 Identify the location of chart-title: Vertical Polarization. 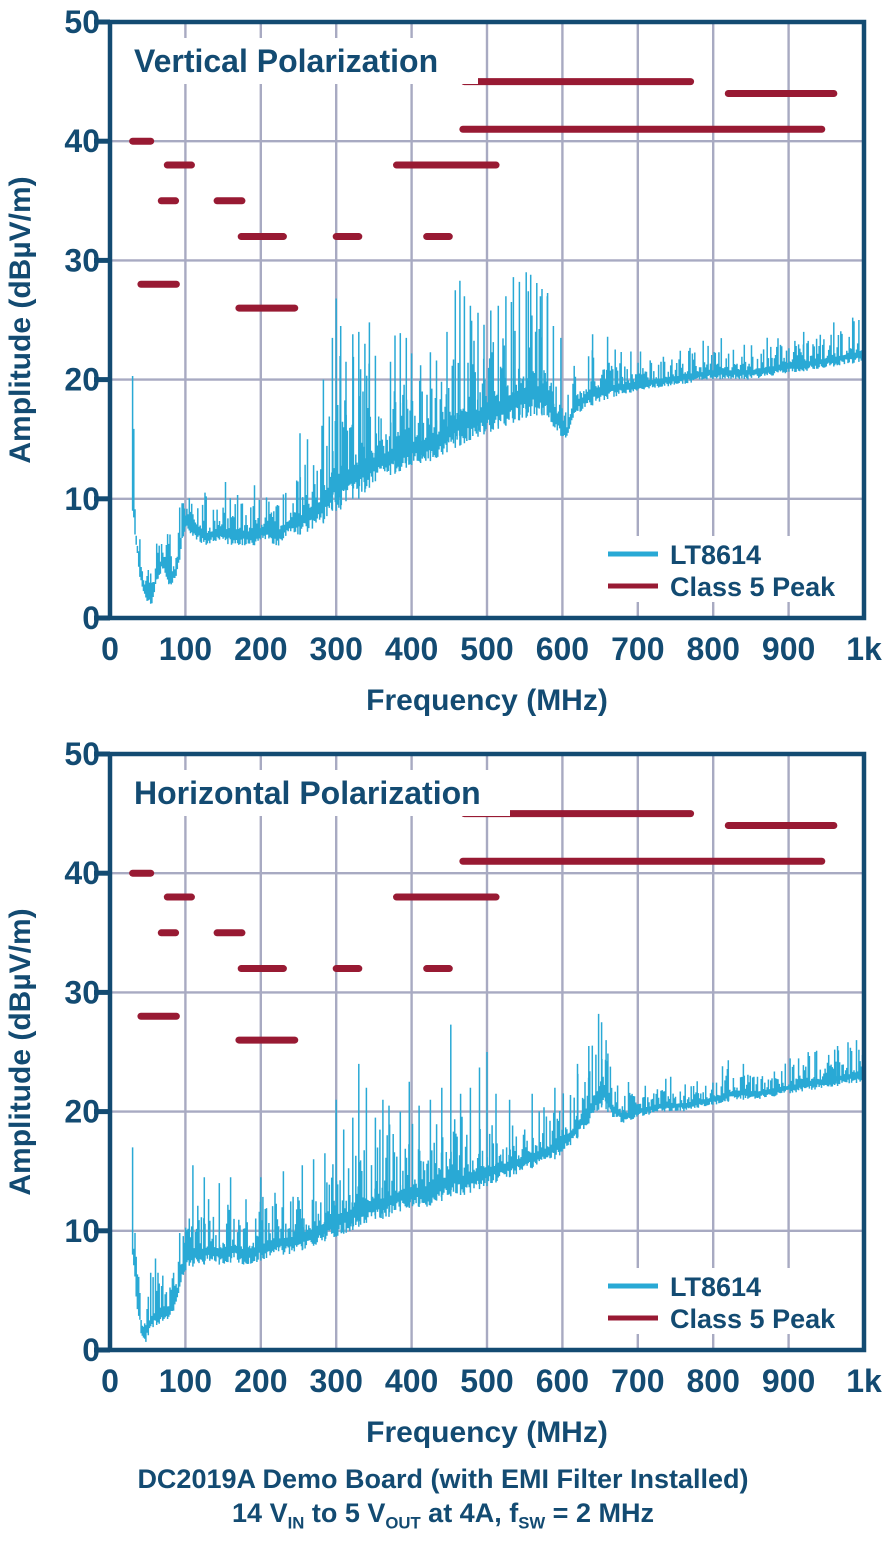
(286, 61).